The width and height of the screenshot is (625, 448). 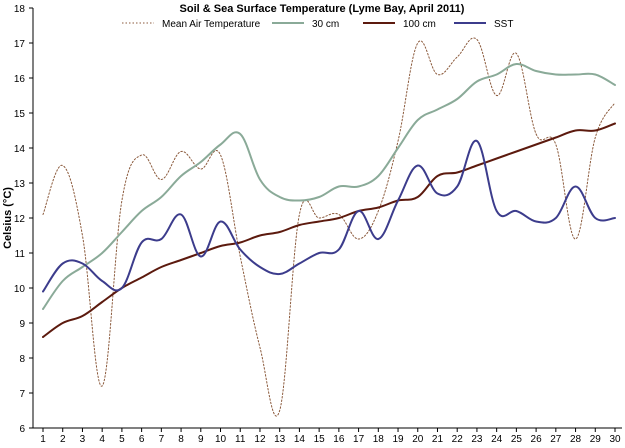 I want to click on x-tick-label: 29, so click(x=596, y=439).